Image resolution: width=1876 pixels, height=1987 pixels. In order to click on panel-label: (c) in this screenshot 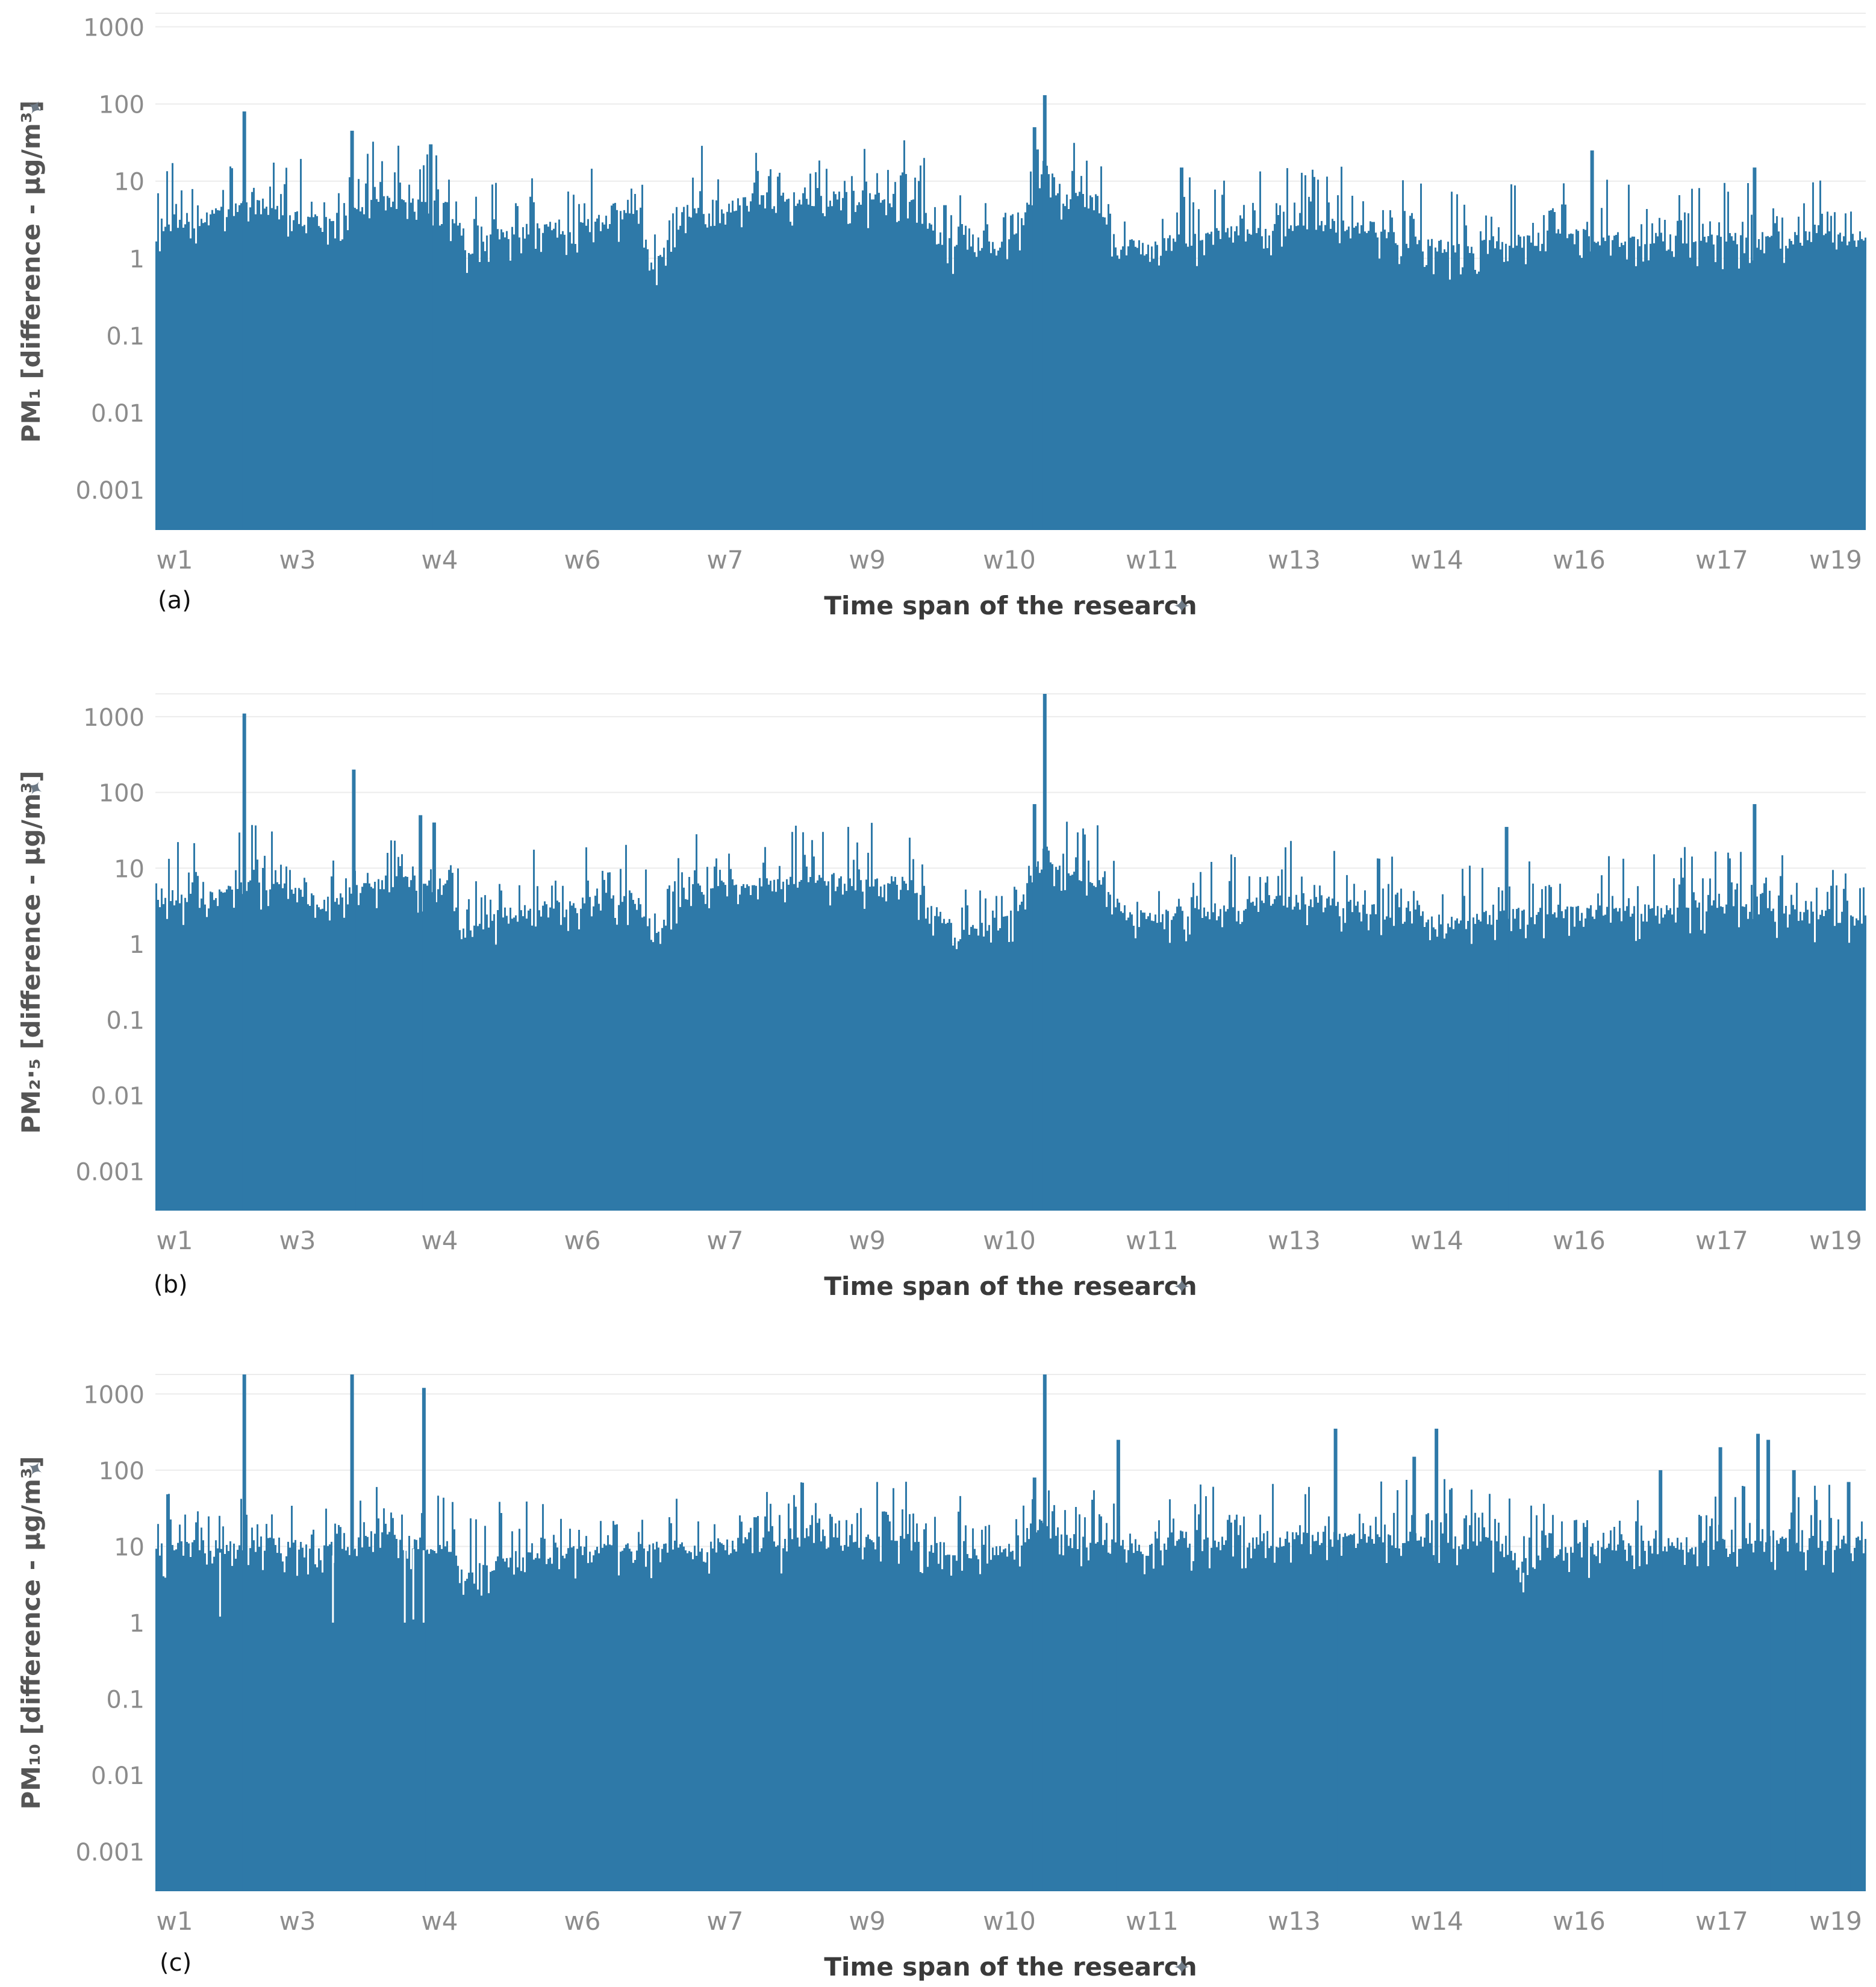, I will do `click(176, 1963)`.